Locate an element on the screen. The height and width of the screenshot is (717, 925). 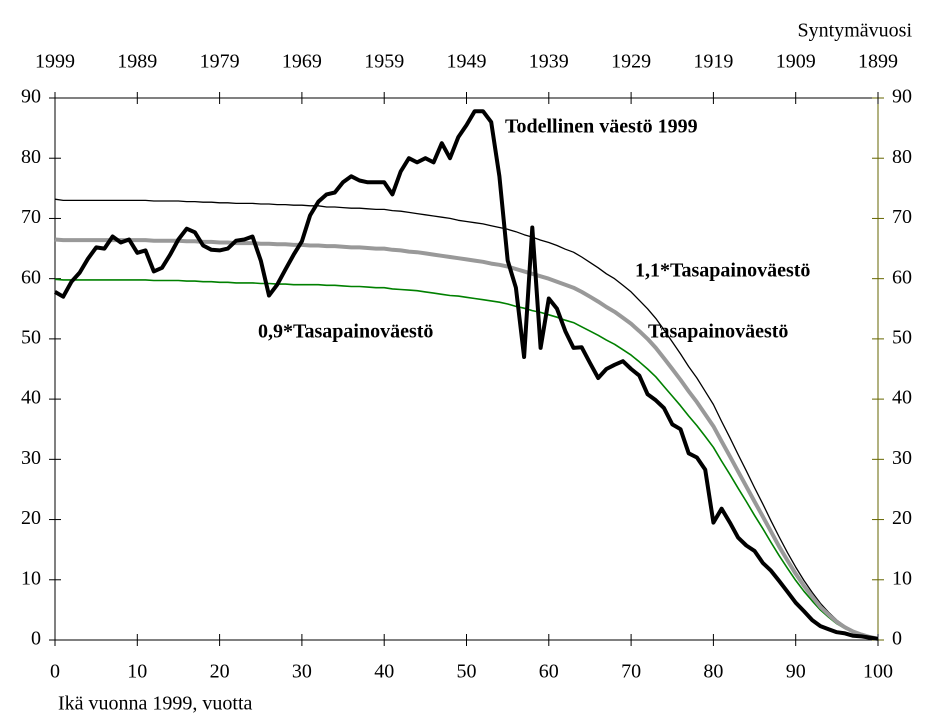
x-tick-label: 100 is located at coordinates (878, 672).